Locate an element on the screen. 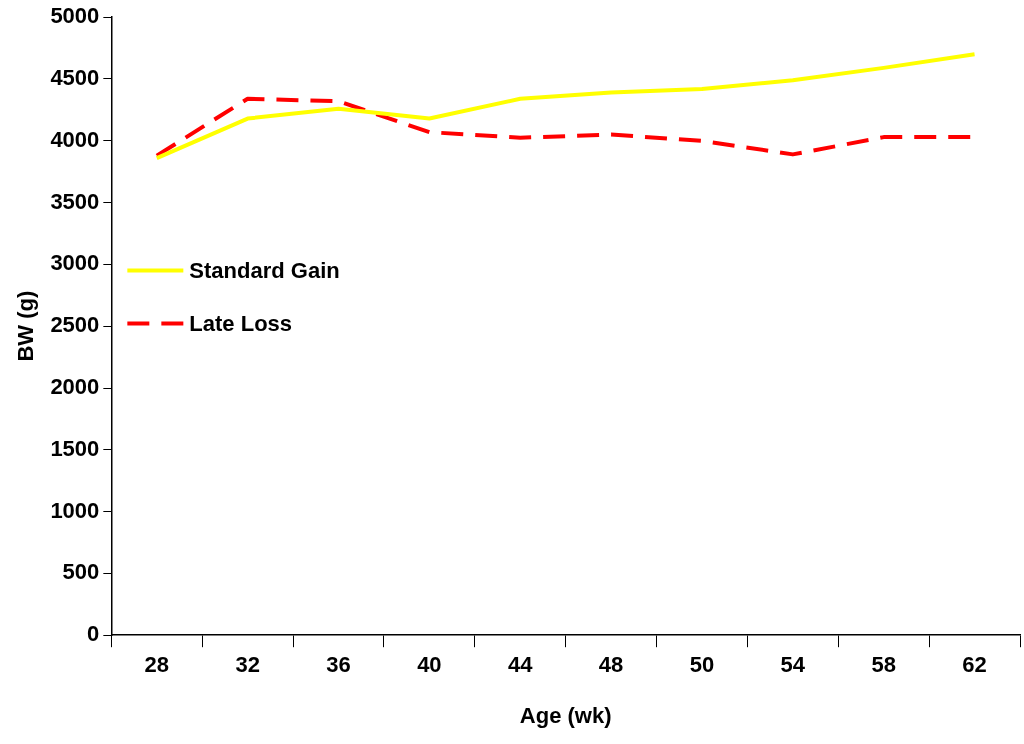 The height and width of the screenshot is (744, 1024). y-tick-label: 3000 is located at coordinates (75, 263).